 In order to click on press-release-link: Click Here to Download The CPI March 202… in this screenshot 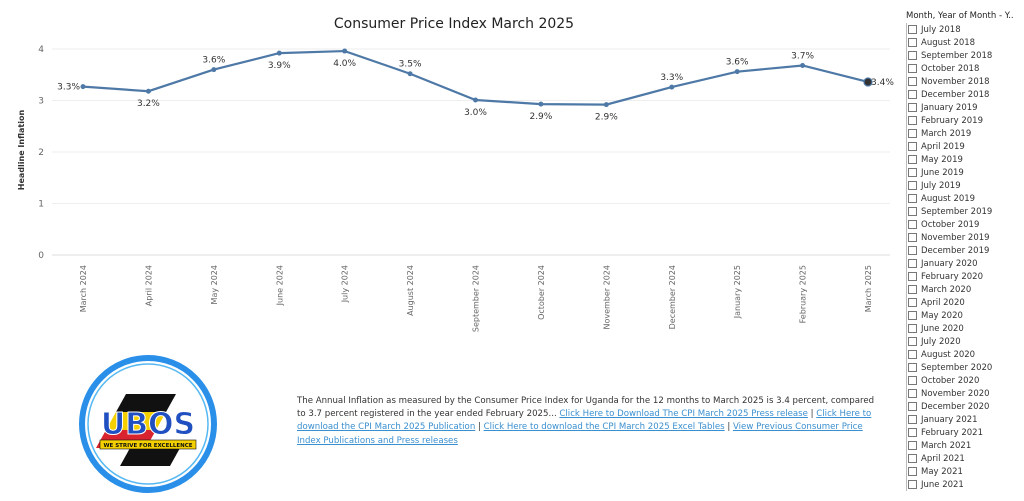, I will do `click(683, 414)`.